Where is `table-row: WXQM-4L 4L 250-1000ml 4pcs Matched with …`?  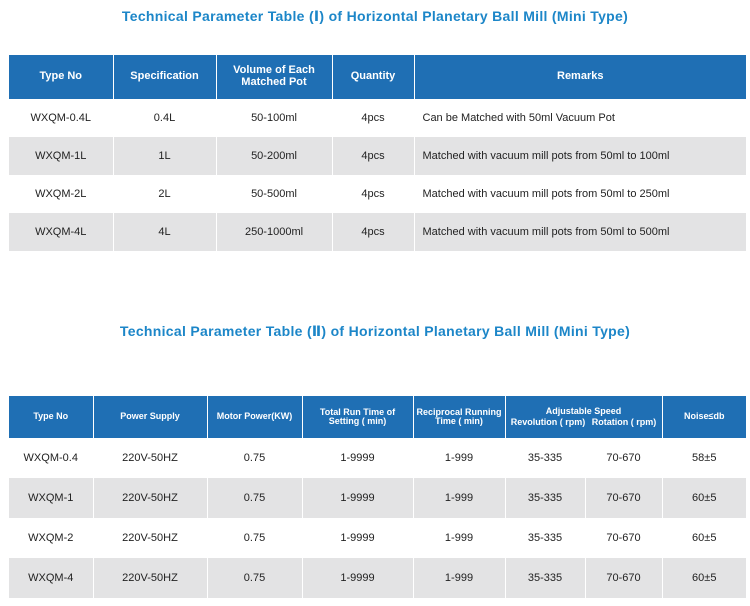
table-row: WXQM-4L 4L 250-1000ml 4pcs Matched with … is located at coordinates (377, 232).